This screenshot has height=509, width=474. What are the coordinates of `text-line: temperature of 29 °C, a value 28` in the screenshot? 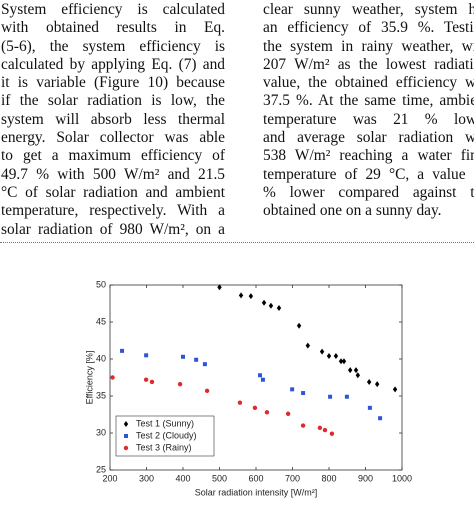 It's located at (368, 174).